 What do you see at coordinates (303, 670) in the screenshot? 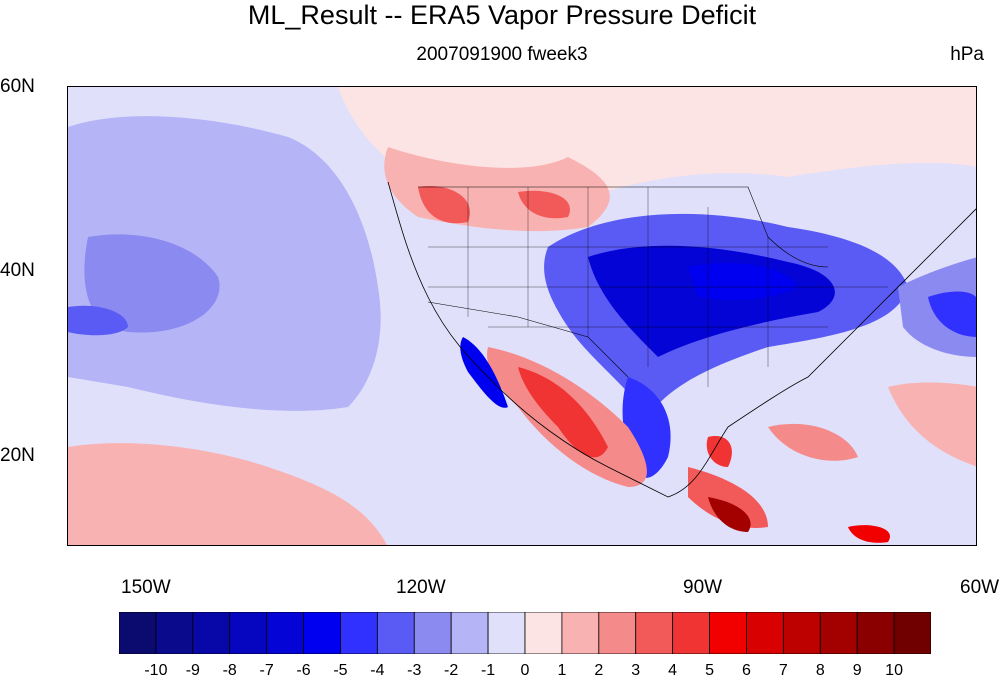
I see `colorbar-tick-label: -6` at bounding box center [303, 670].